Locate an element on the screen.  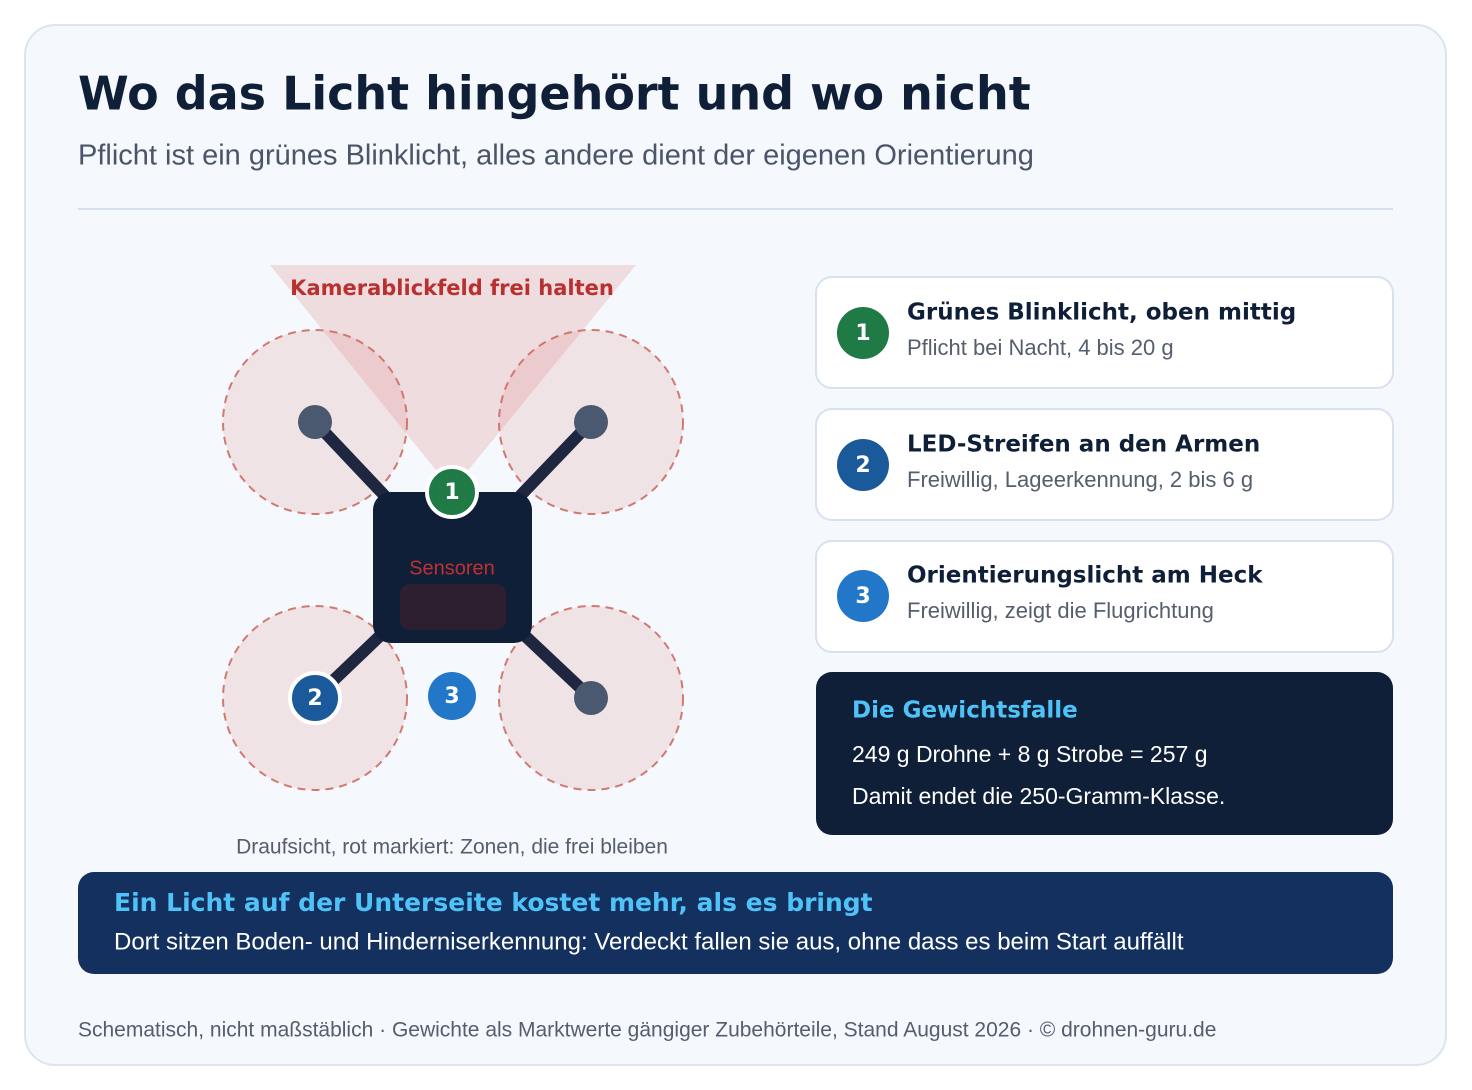
item-number: 1 is located at coordinates (862, 333).